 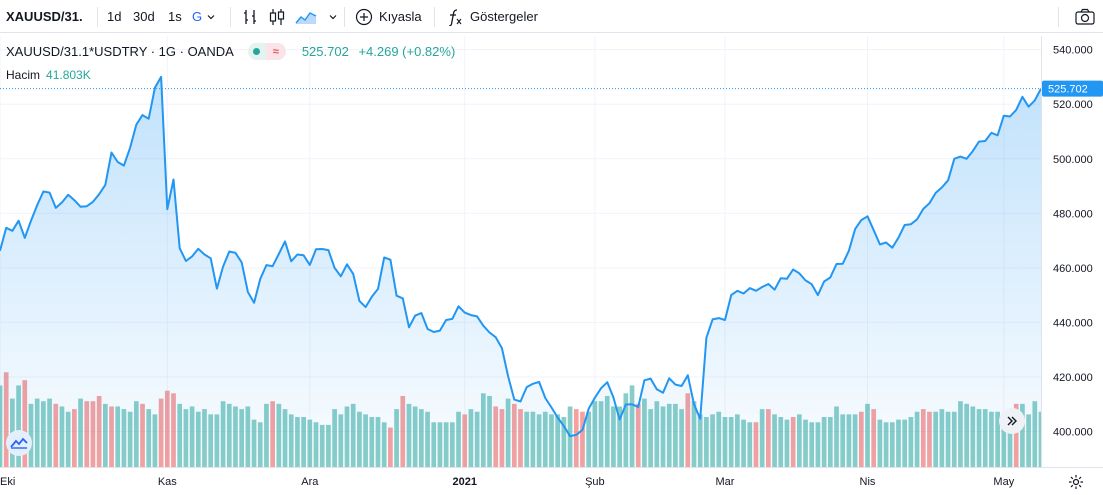 What do you see at coordinates (1085, 16) in the screenshot?
I see `camera-icon` at bounding box center [1085, 16].